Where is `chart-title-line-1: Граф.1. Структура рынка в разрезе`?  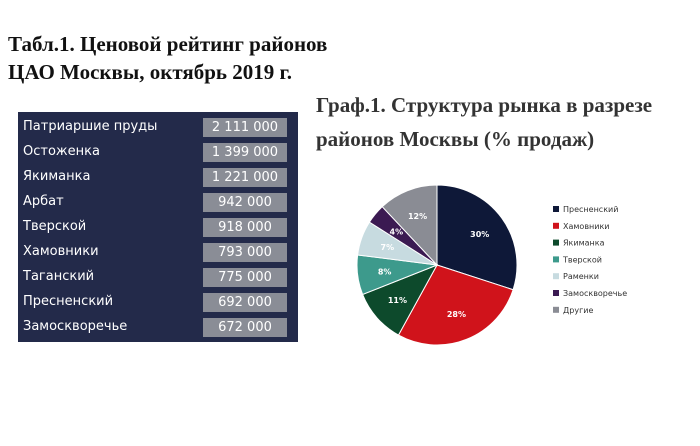 chart-title-line-1: Граф.1. Структура рынка в разрезе is located at coordinates (484, 105).